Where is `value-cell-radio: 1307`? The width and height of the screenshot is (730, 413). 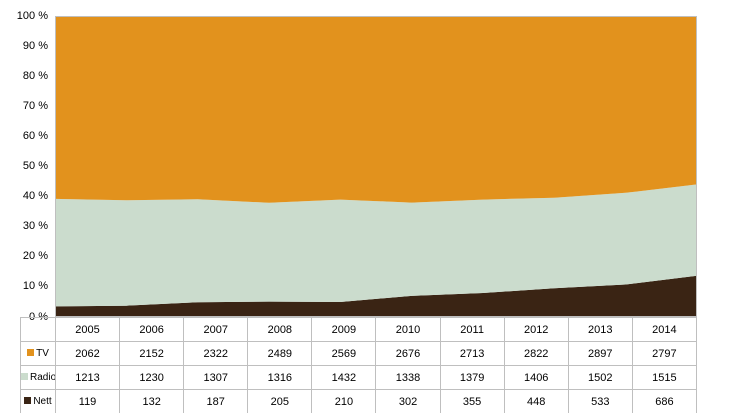 value-cell-radio: 1307 is located at coordinates (216, 377).